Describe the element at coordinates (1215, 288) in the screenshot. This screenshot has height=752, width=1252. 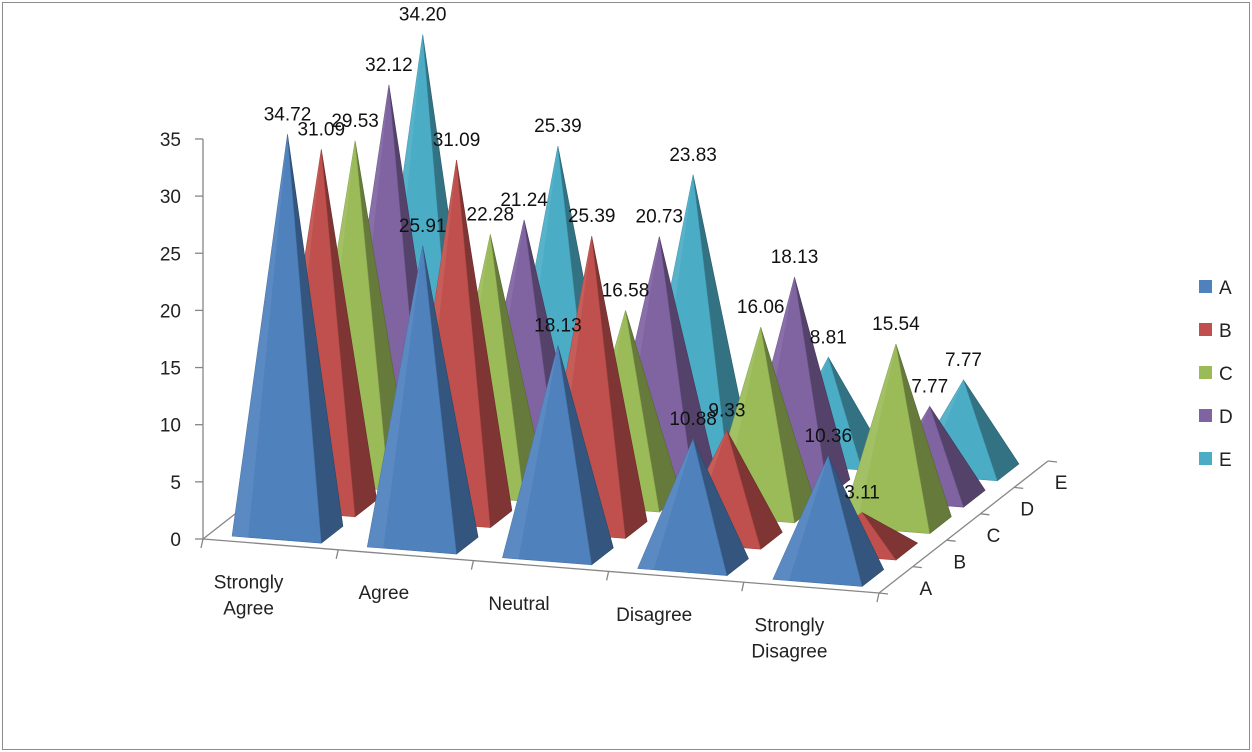
I see `legend-item-A: A` at that location.